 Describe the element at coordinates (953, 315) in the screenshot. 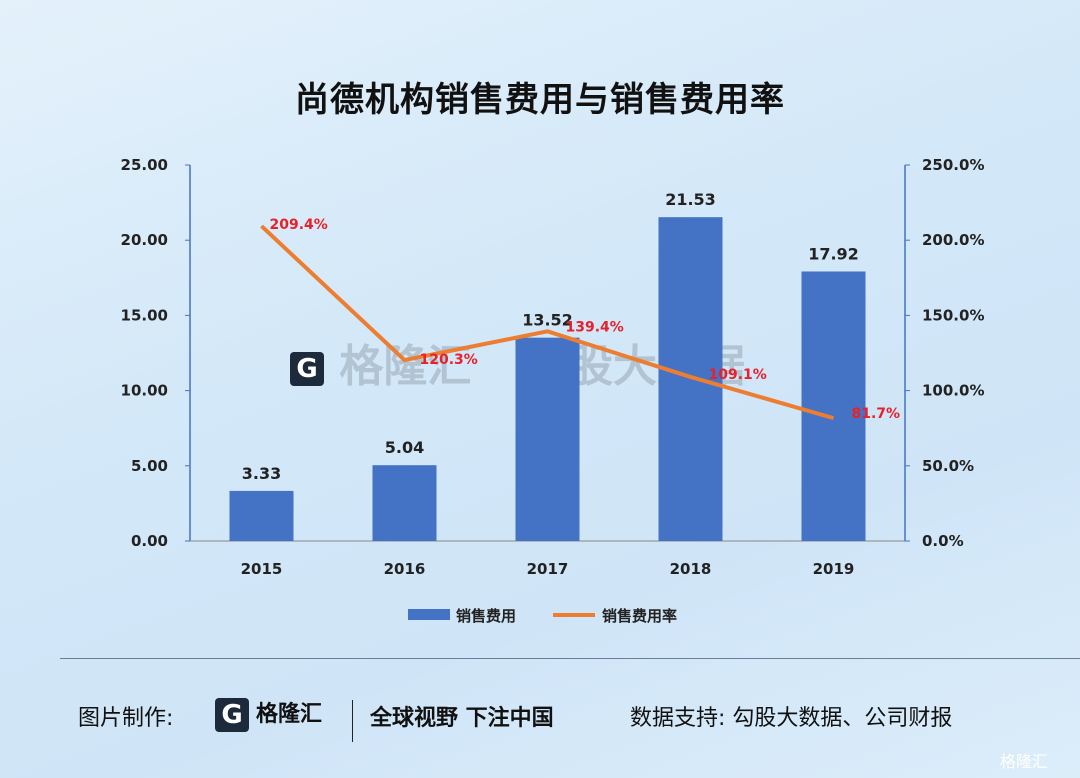

I see `right-tick-label: 150.0%` at that location.